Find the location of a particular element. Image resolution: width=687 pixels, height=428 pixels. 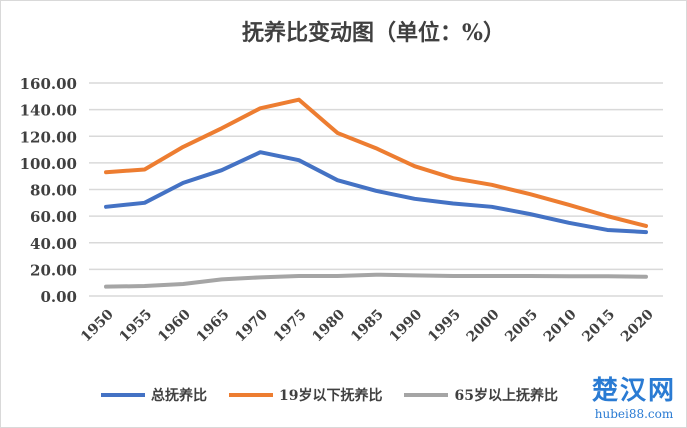

y-tick-label: 20.00 is located at coordinates (53, 270).